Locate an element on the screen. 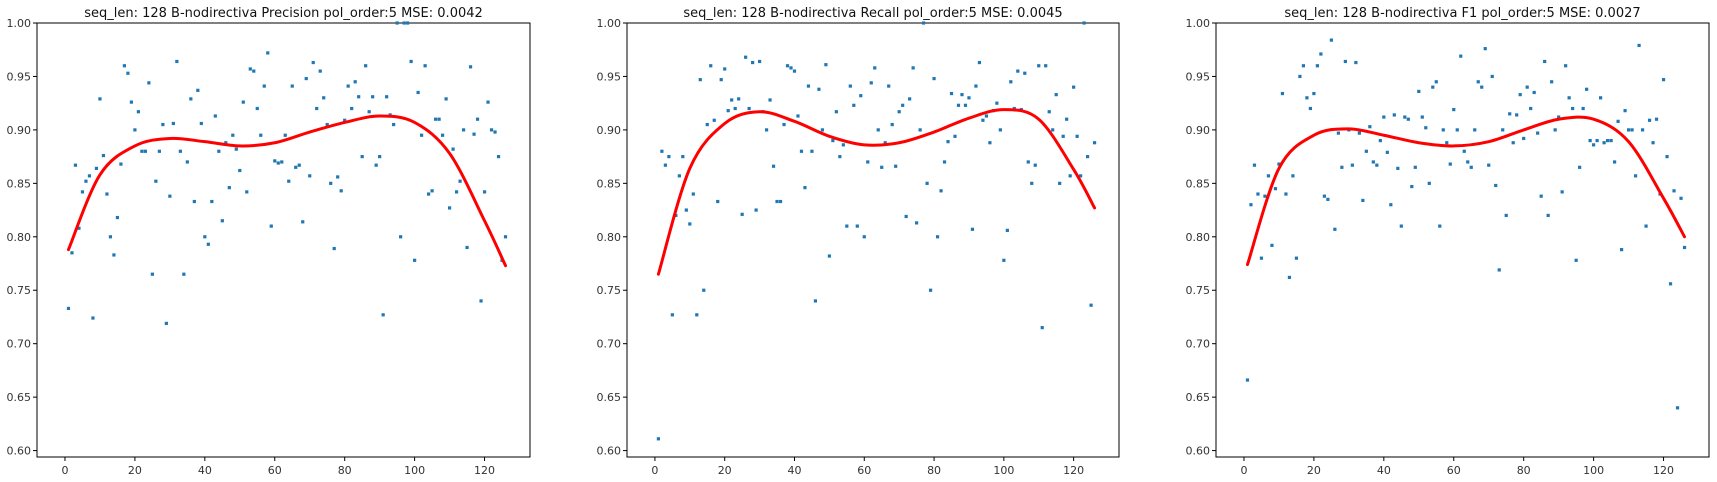 The width and height of the screenshot is (1717, 482). x-tick-label: 40 is located at coordinates (205, 470).